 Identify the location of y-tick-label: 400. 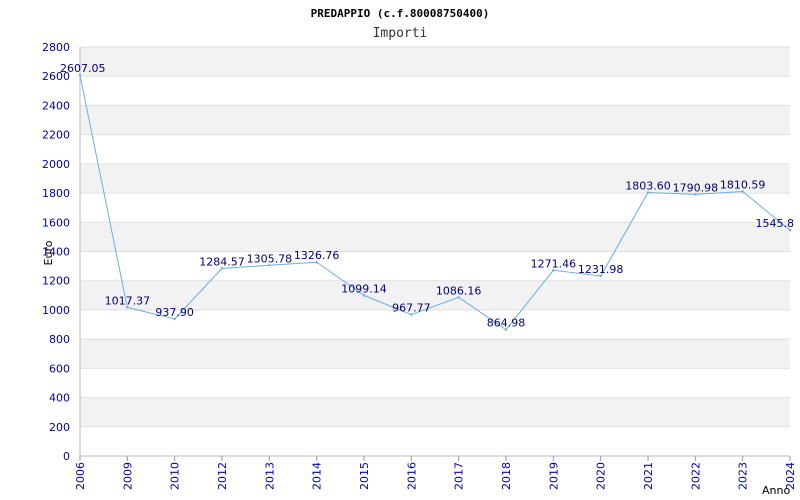
(59, 398).